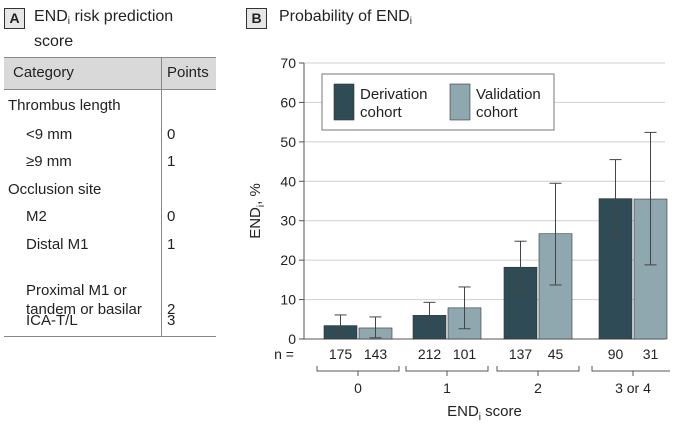 The image size is (677, 430). What do you see at coordinates (465, 354) in the screenshot?
I see `n-label: 101` at bounding box center [465, 354].